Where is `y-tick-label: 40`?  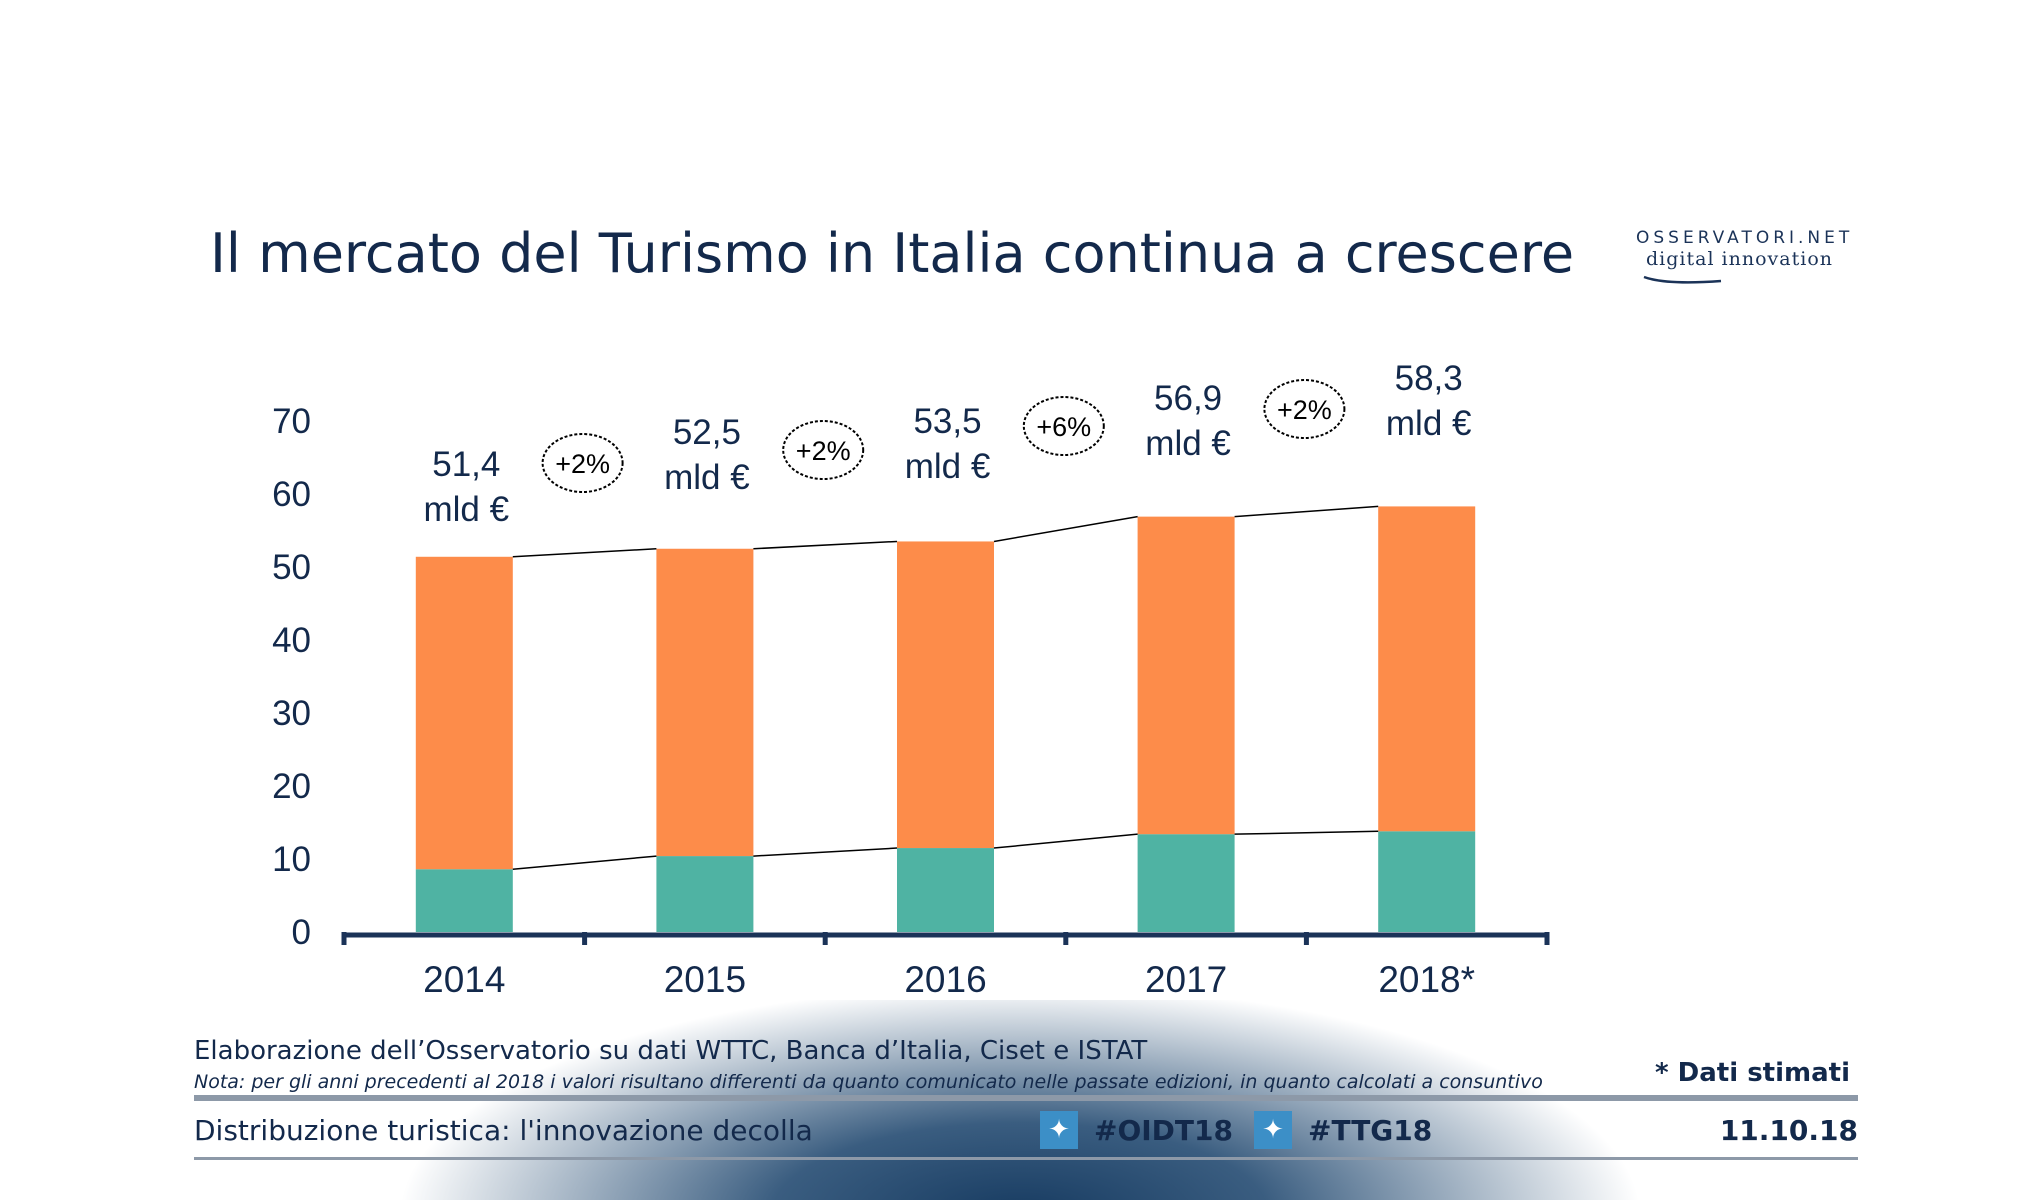
y-tick-label: 40 is located at coordinates (291, 640).